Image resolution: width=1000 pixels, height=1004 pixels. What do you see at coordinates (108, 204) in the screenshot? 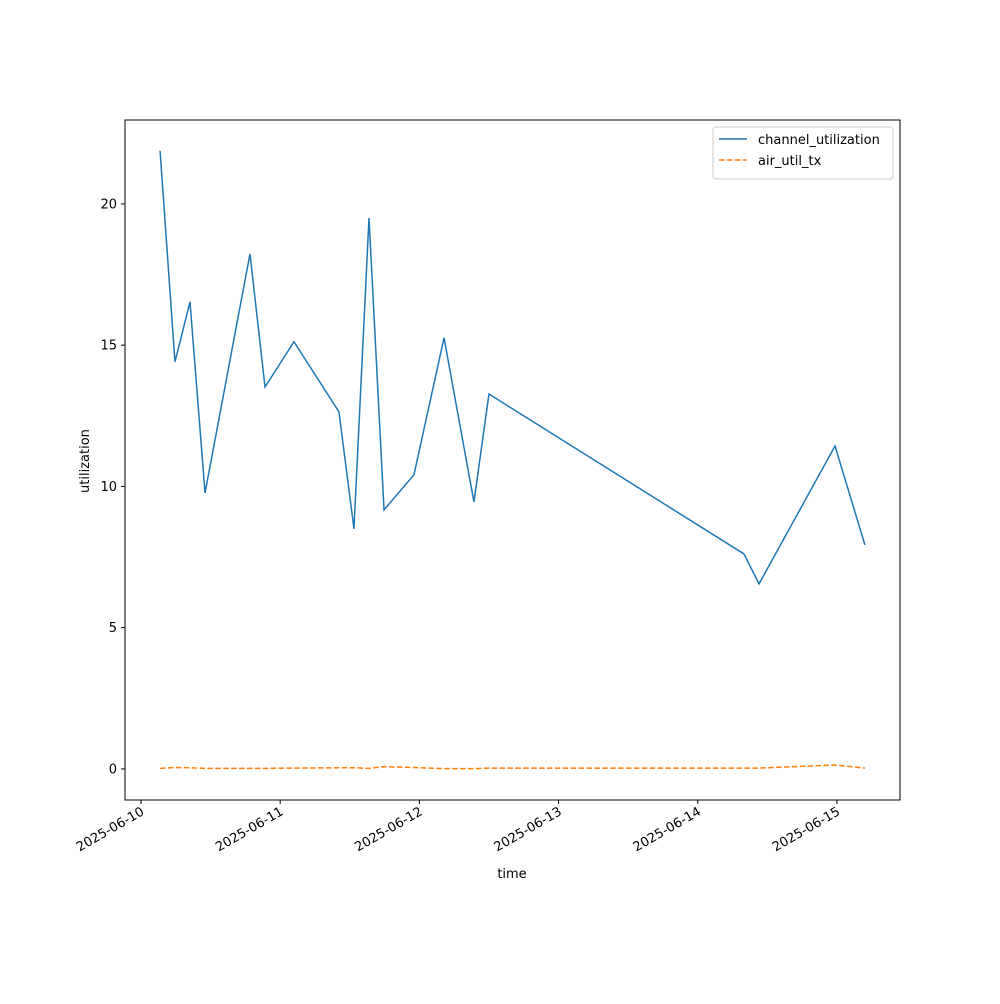
I see `y-tick-label: 20` at bounding box center [108, 204].